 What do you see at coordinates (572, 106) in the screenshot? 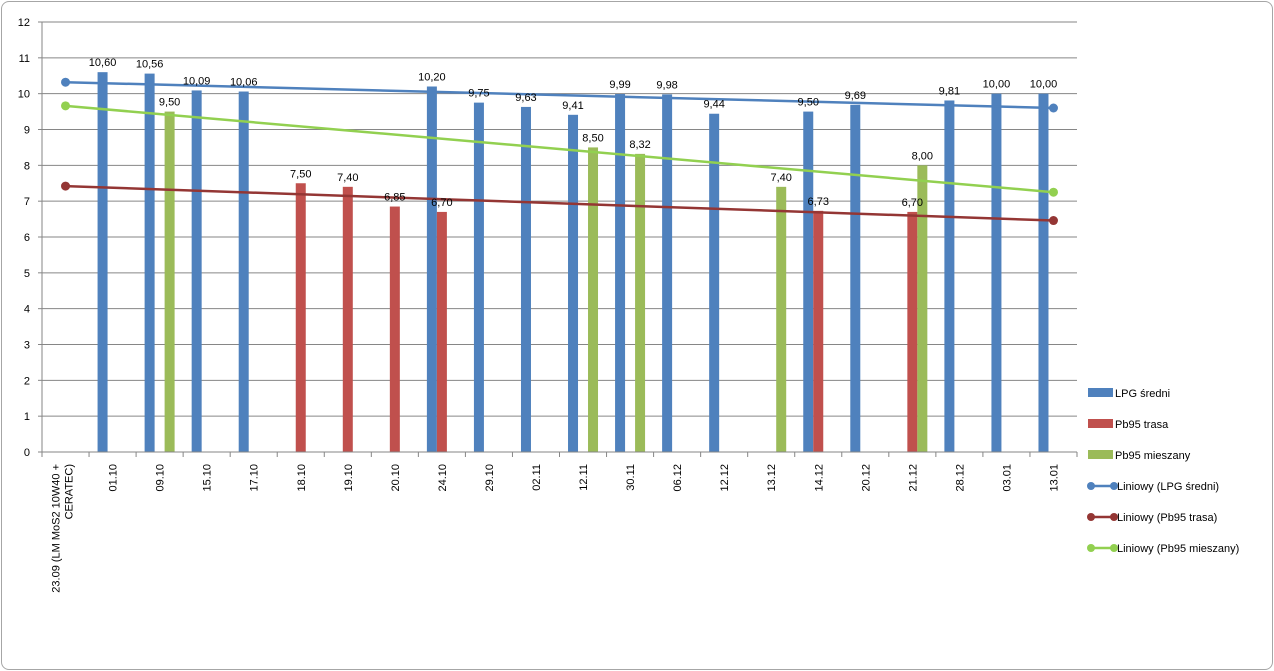
I see `data-label: 9,41` at bounding box center [572, 106].